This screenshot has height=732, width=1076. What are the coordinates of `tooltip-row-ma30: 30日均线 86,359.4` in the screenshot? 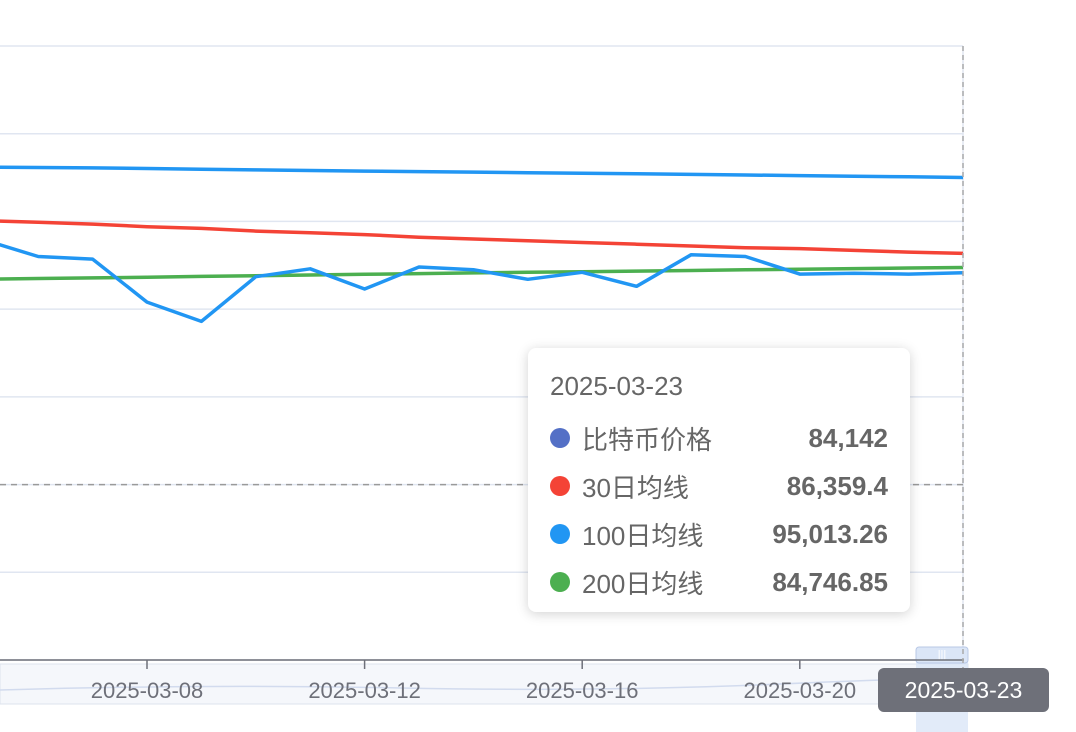 It's located at (719, 486).